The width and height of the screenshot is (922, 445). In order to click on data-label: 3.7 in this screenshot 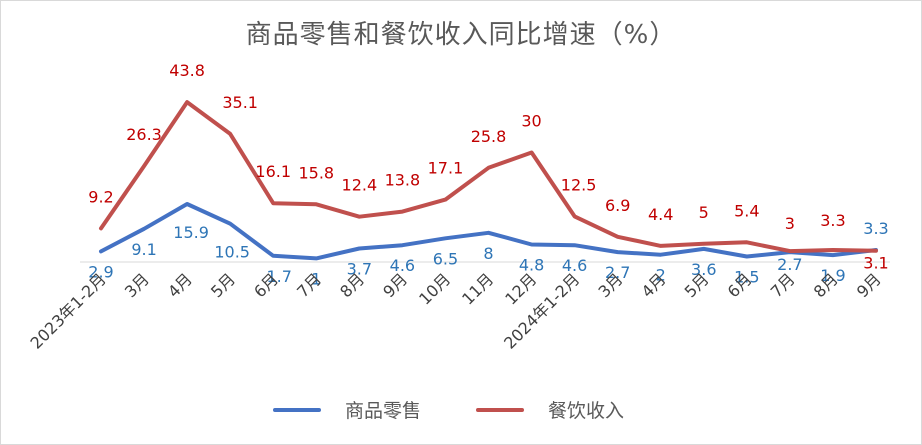, I will do `click(359, 268)`.